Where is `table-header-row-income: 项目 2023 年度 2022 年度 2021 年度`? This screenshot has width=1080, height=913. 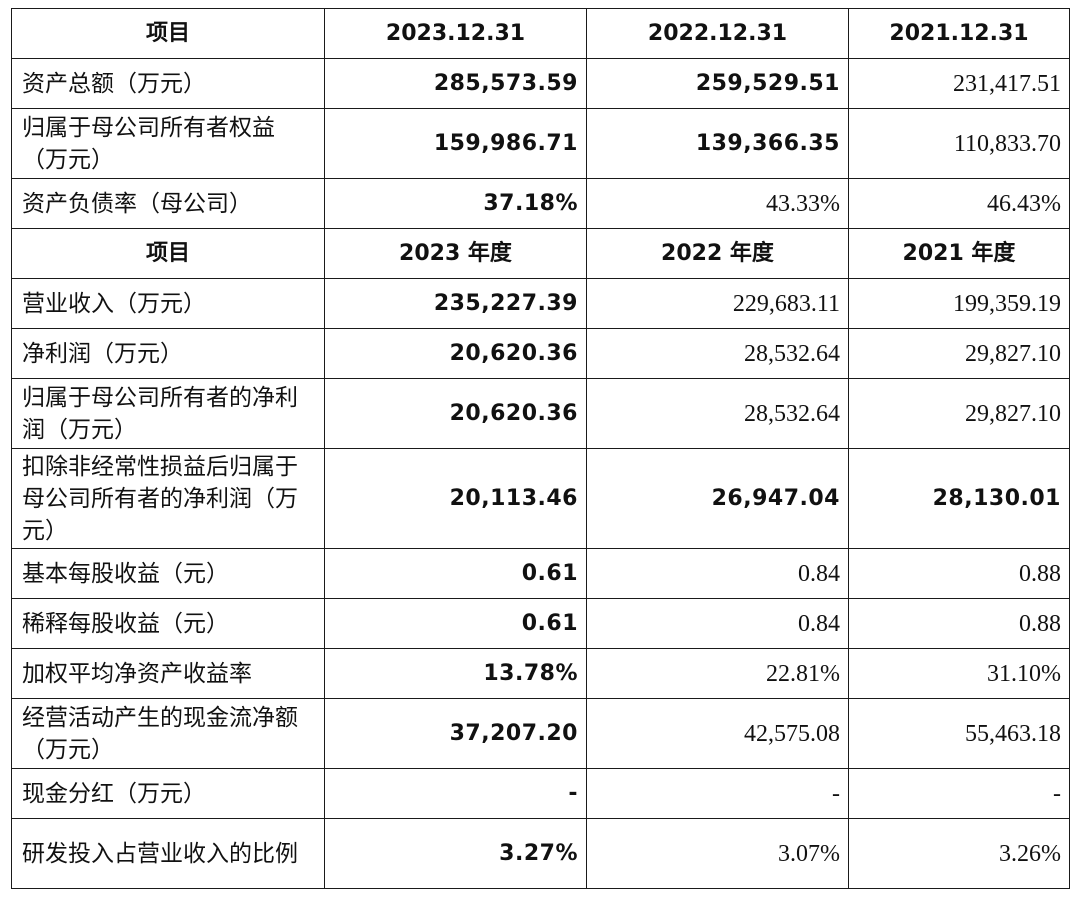 table-header-row-income: 项目 2023 年度 2022 年度 2021 年度 is located at coordinates (540, 253).